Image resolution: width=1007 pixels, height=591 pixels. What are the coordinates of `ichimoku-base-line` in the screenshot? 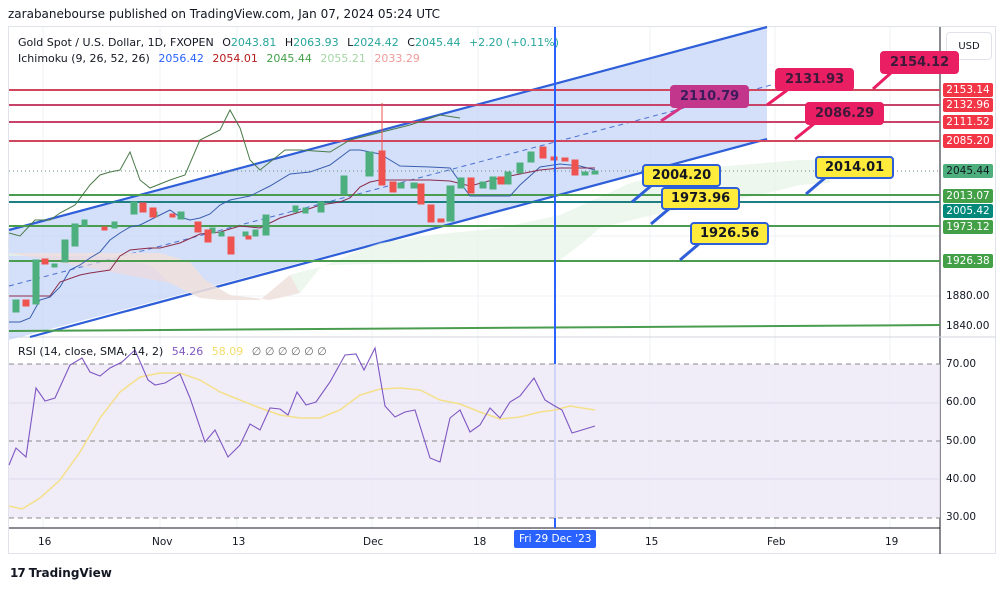 It's located at (302, 232).